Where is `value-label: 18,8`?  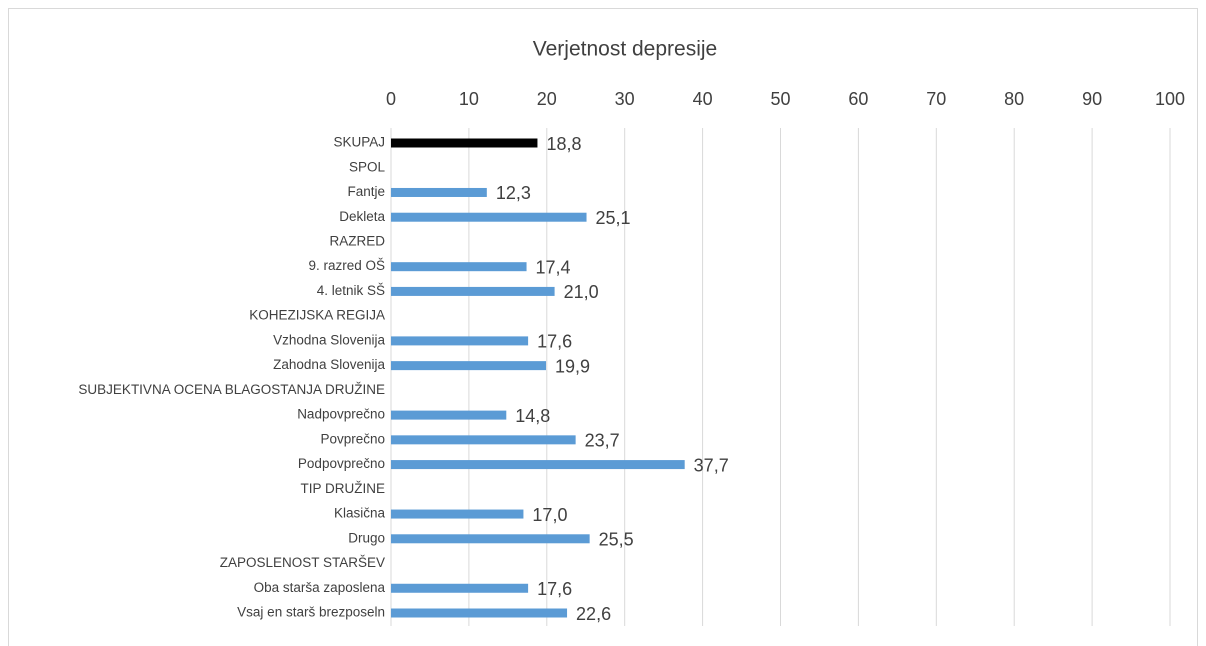
value-label: 18,8 is located at coordinates (563, 144).